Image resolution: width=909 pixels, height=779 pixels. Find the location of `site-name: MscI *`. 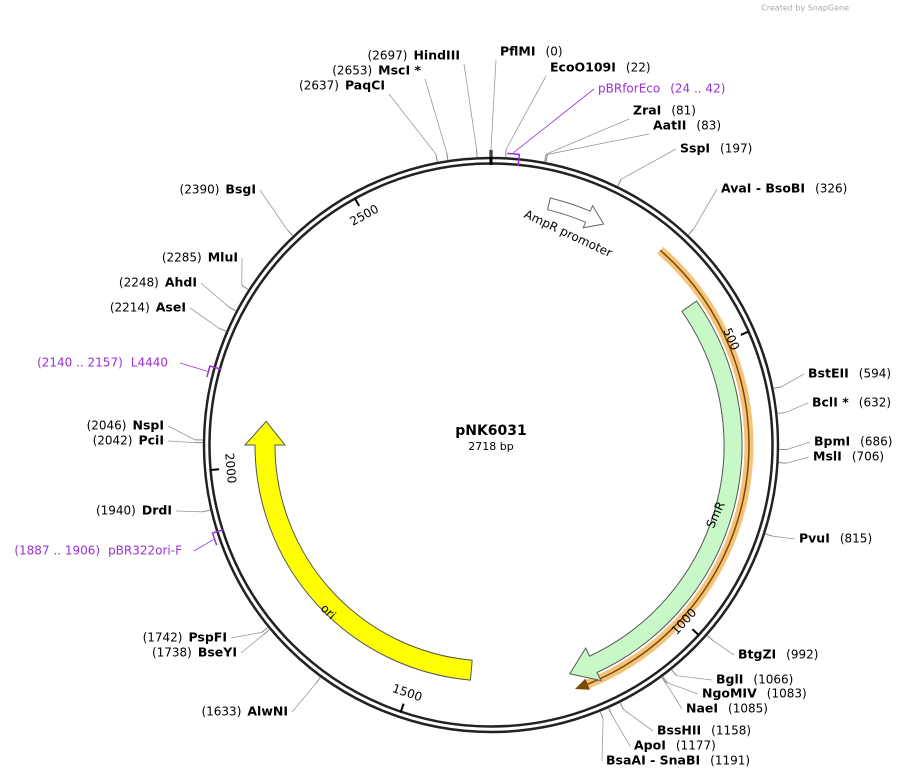

site-name: MscI * is located at coordinates (399, 70).